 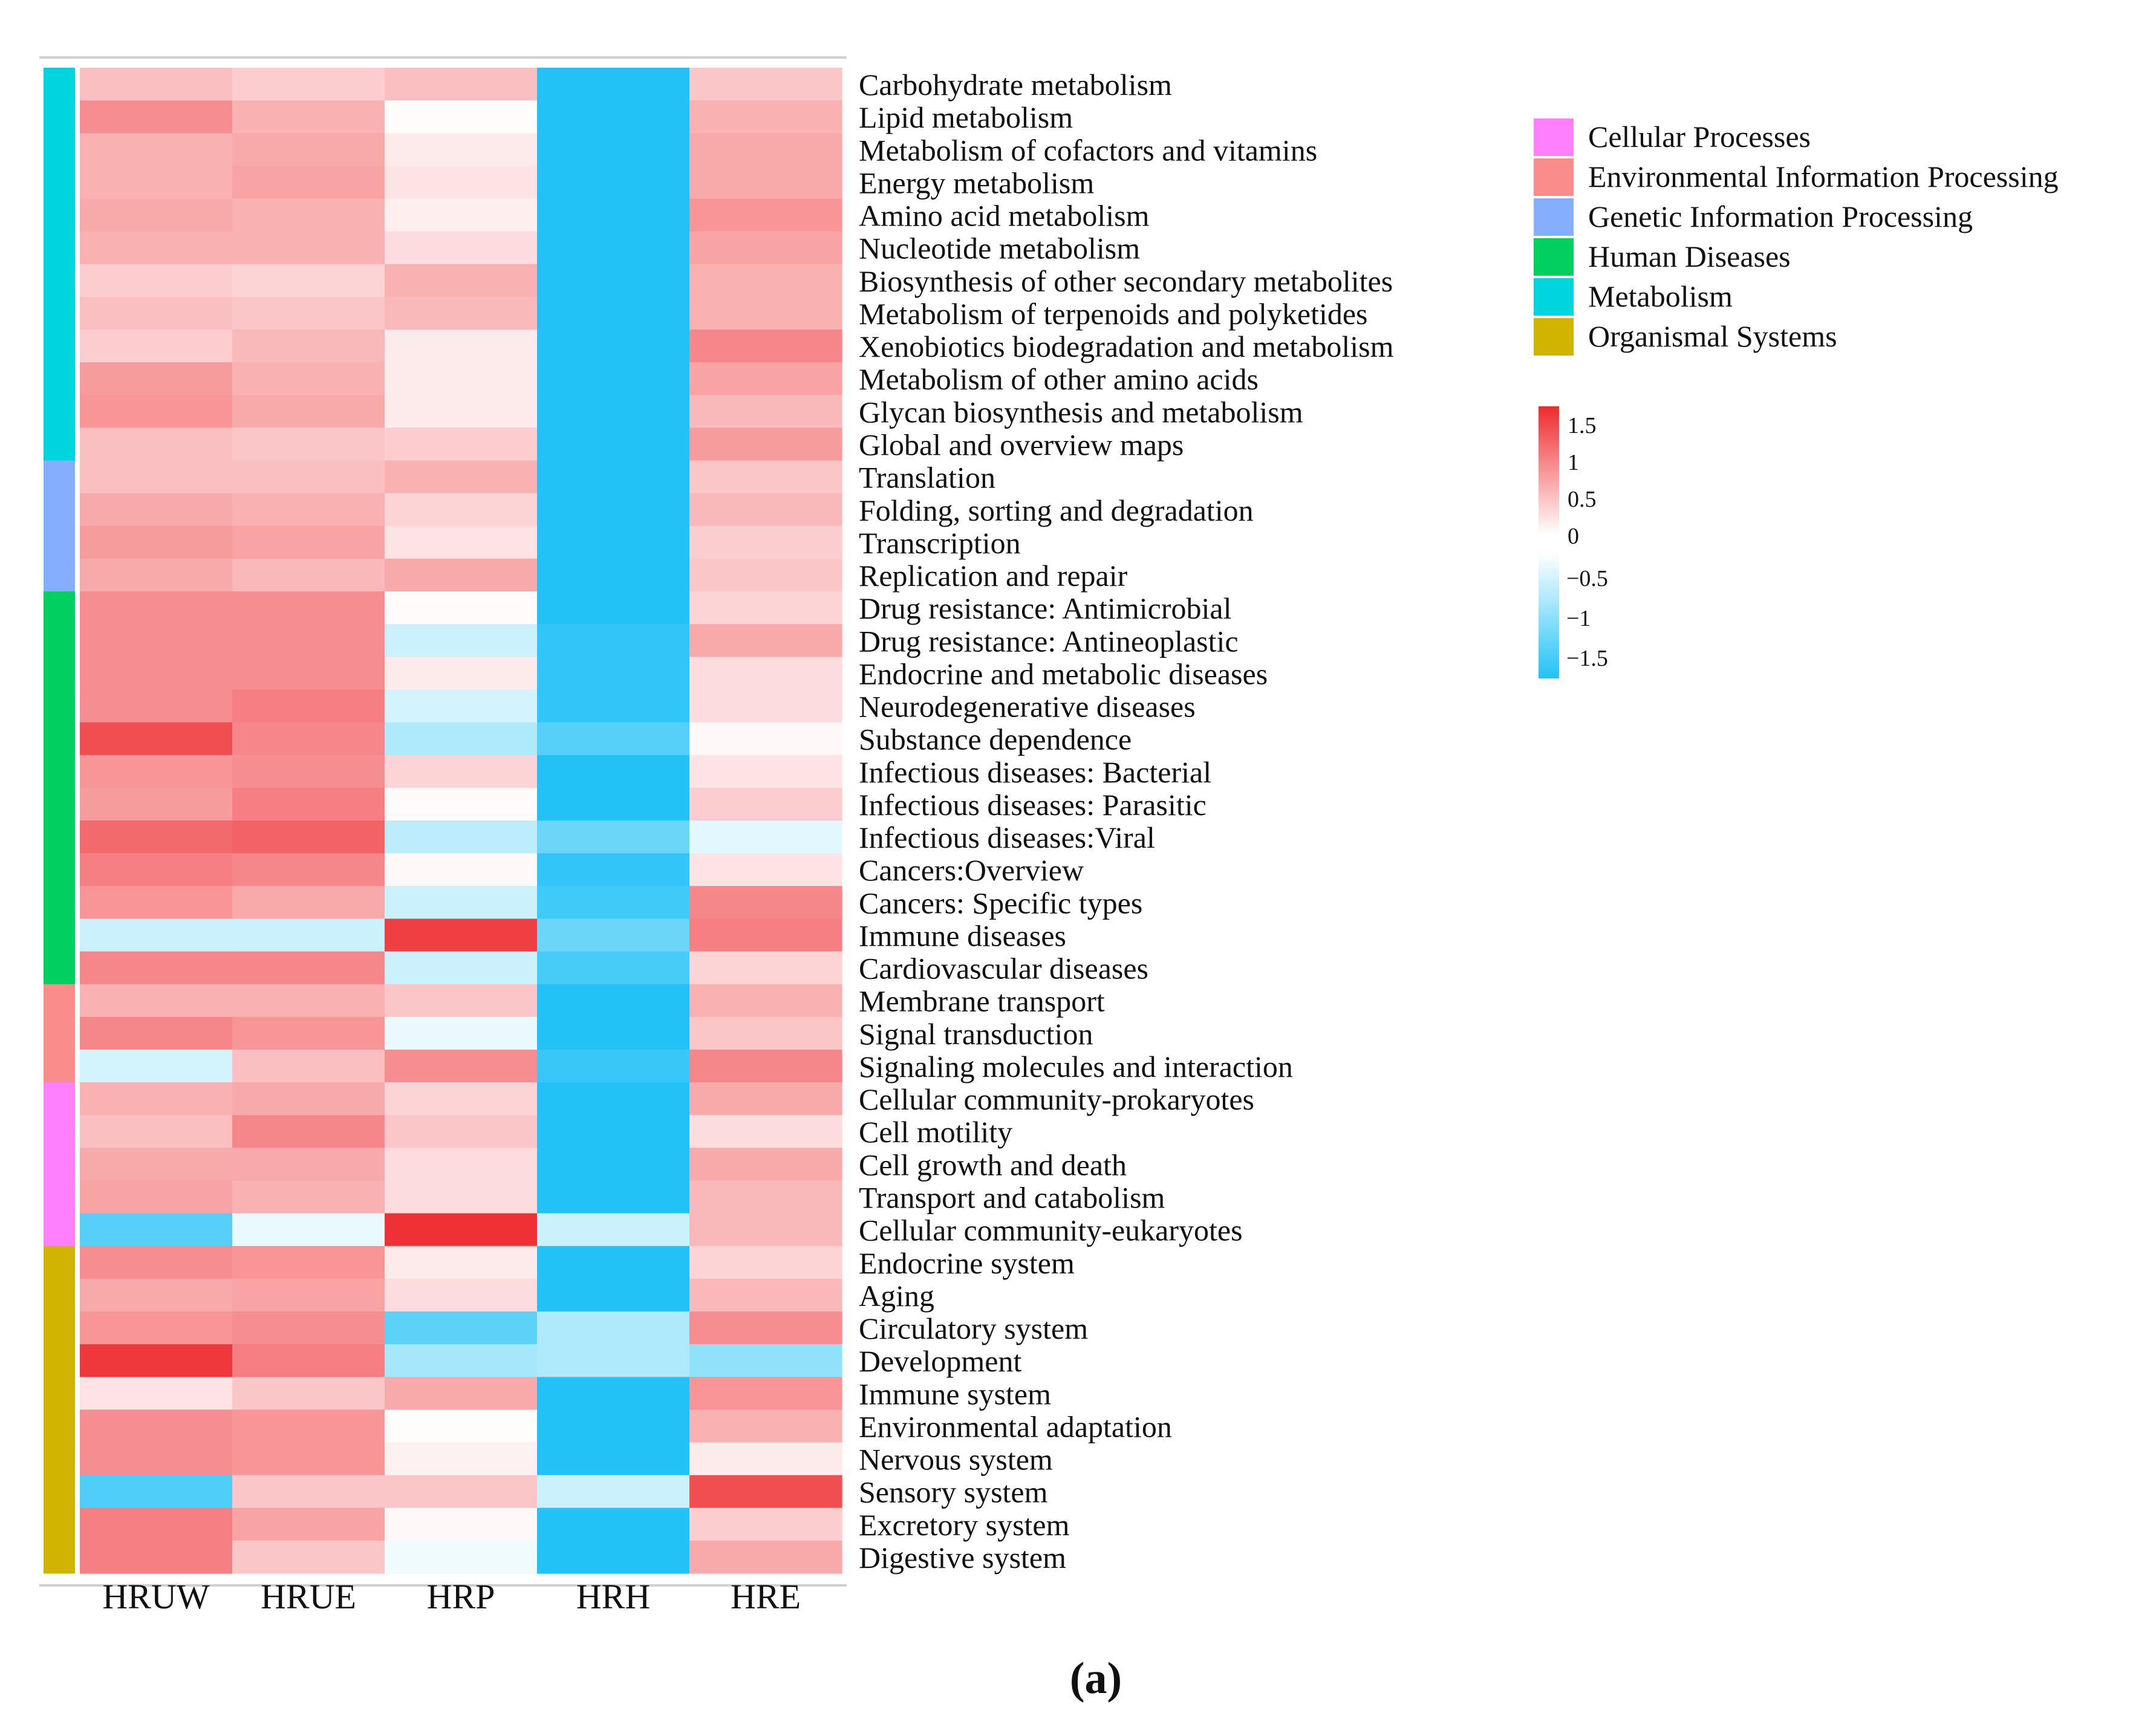 I want to click on colorbar-tick-label: 0.5, so click(x=1582, y=499).